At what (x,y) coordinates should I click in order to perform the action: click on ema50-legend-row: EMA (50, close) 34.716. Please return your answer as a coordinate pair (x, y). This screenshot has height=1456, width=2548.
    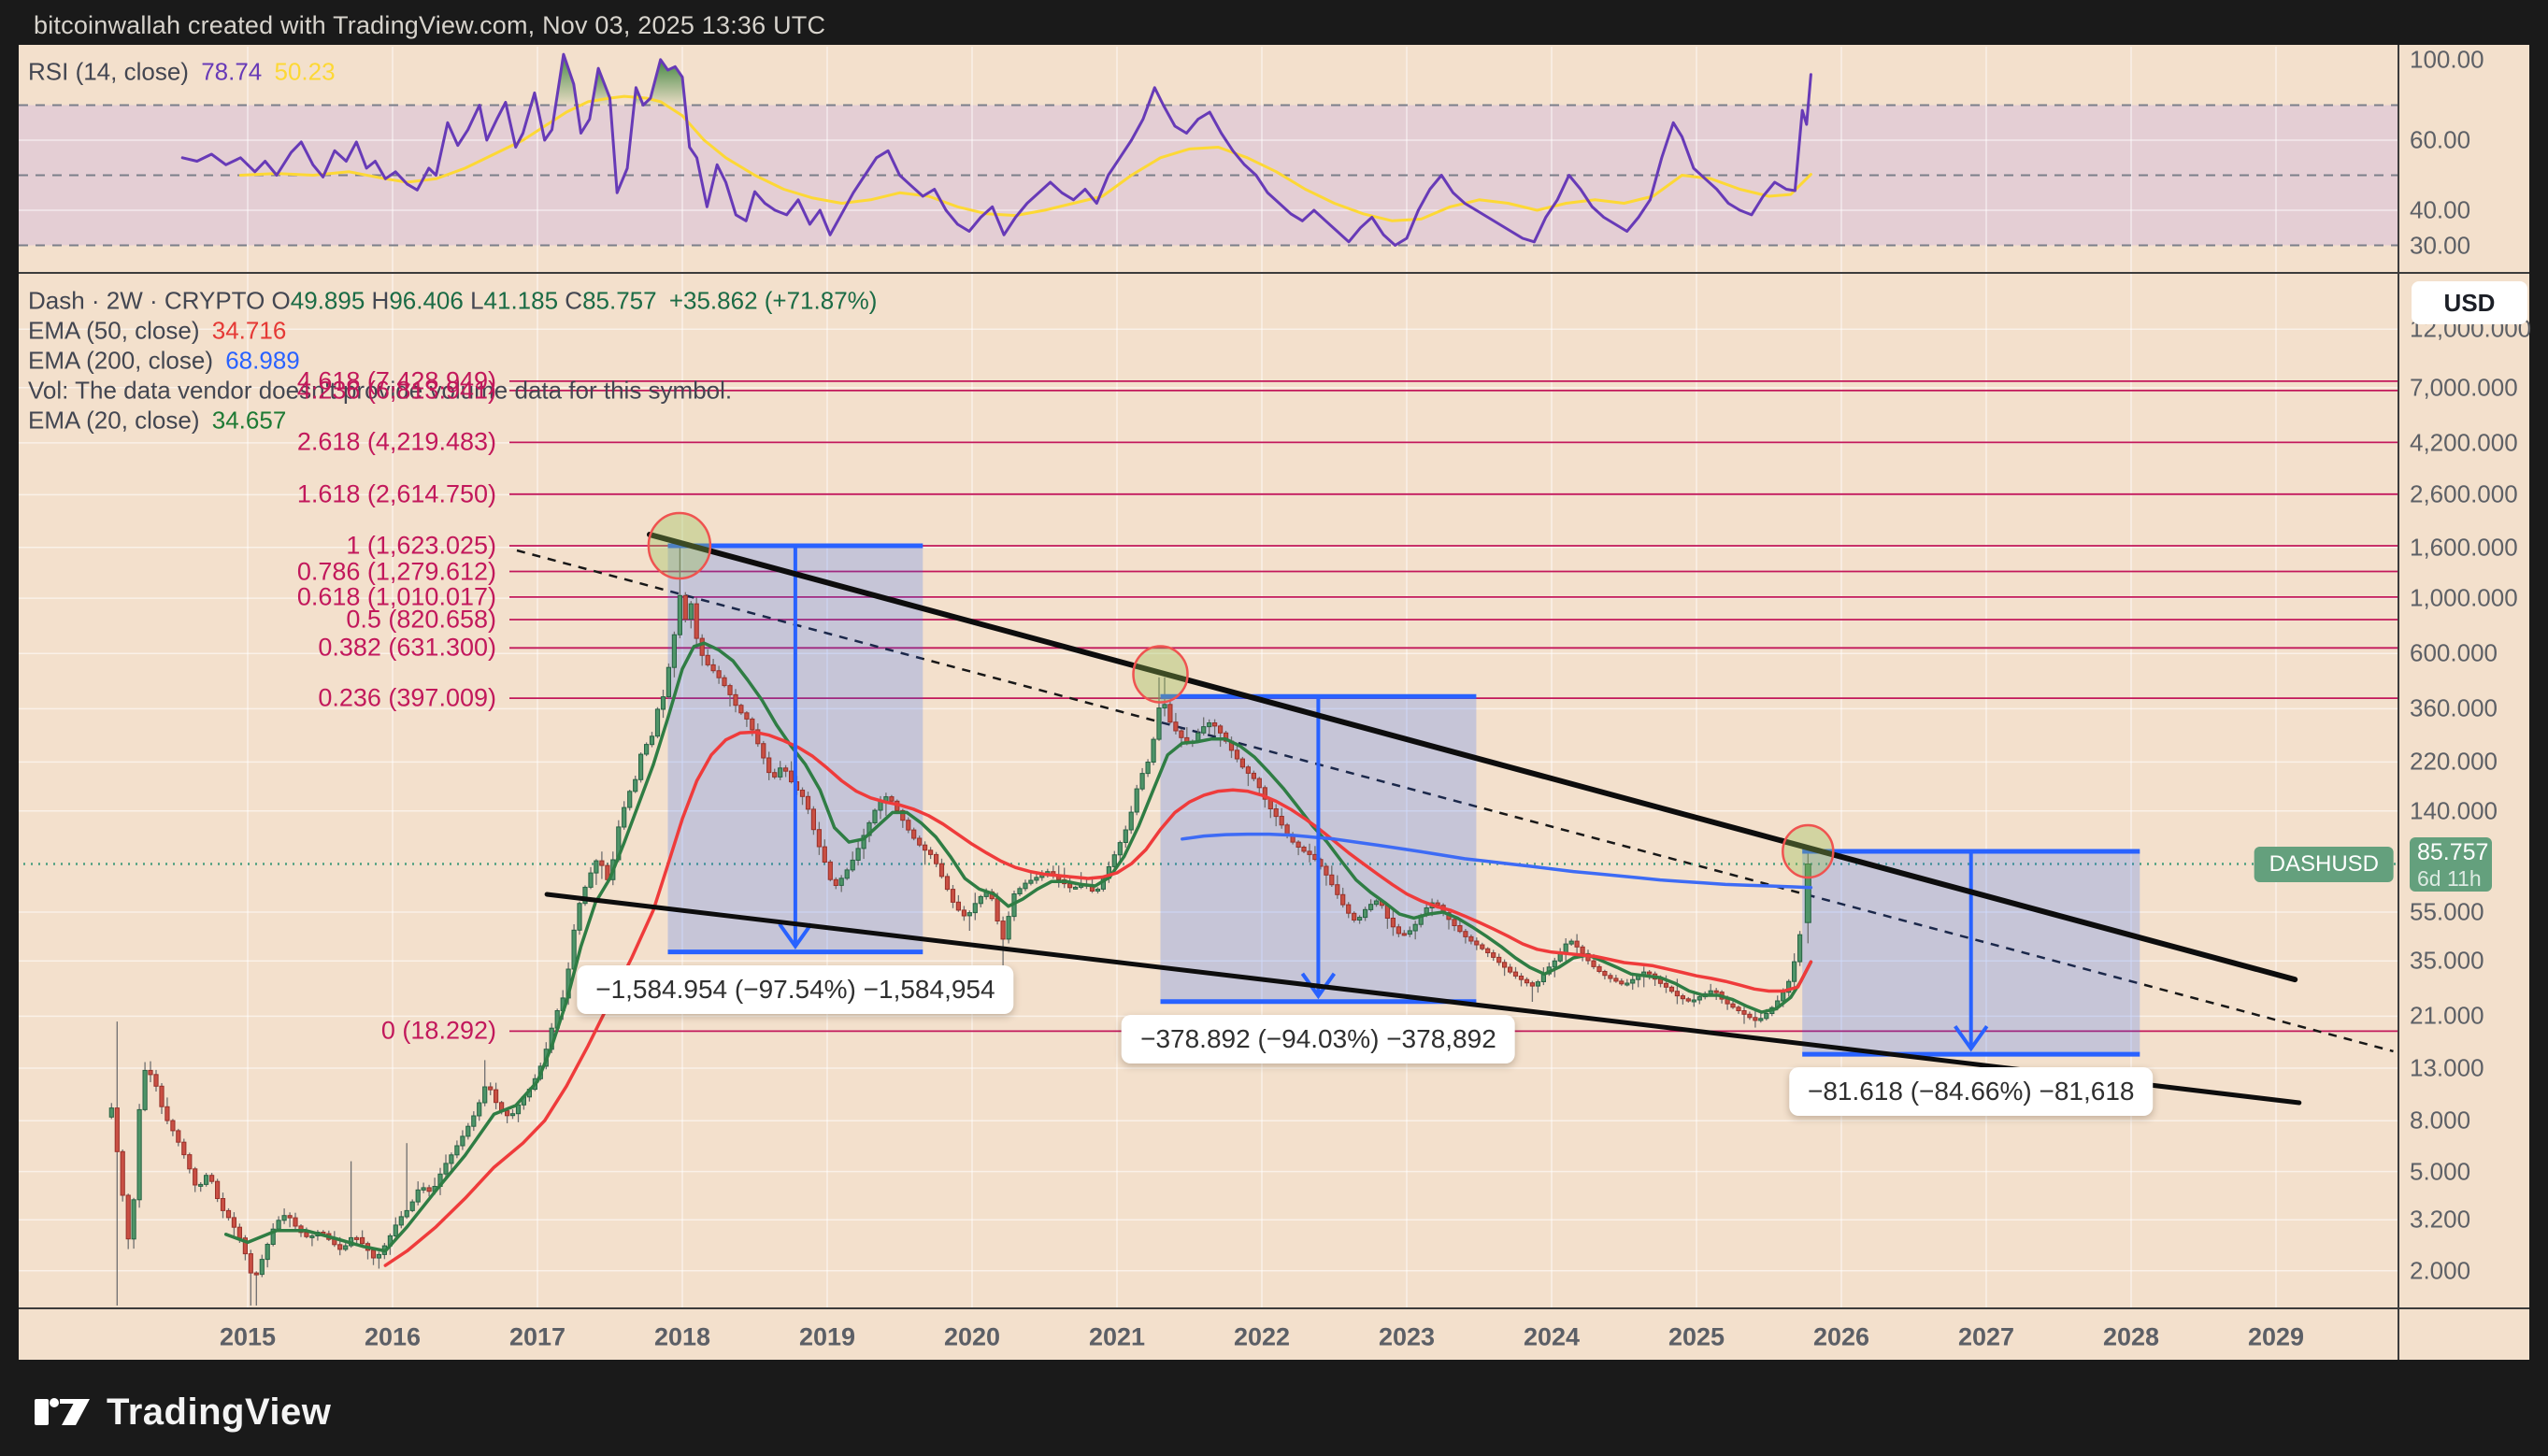
    Looking at the image, I should click on (157, 331).